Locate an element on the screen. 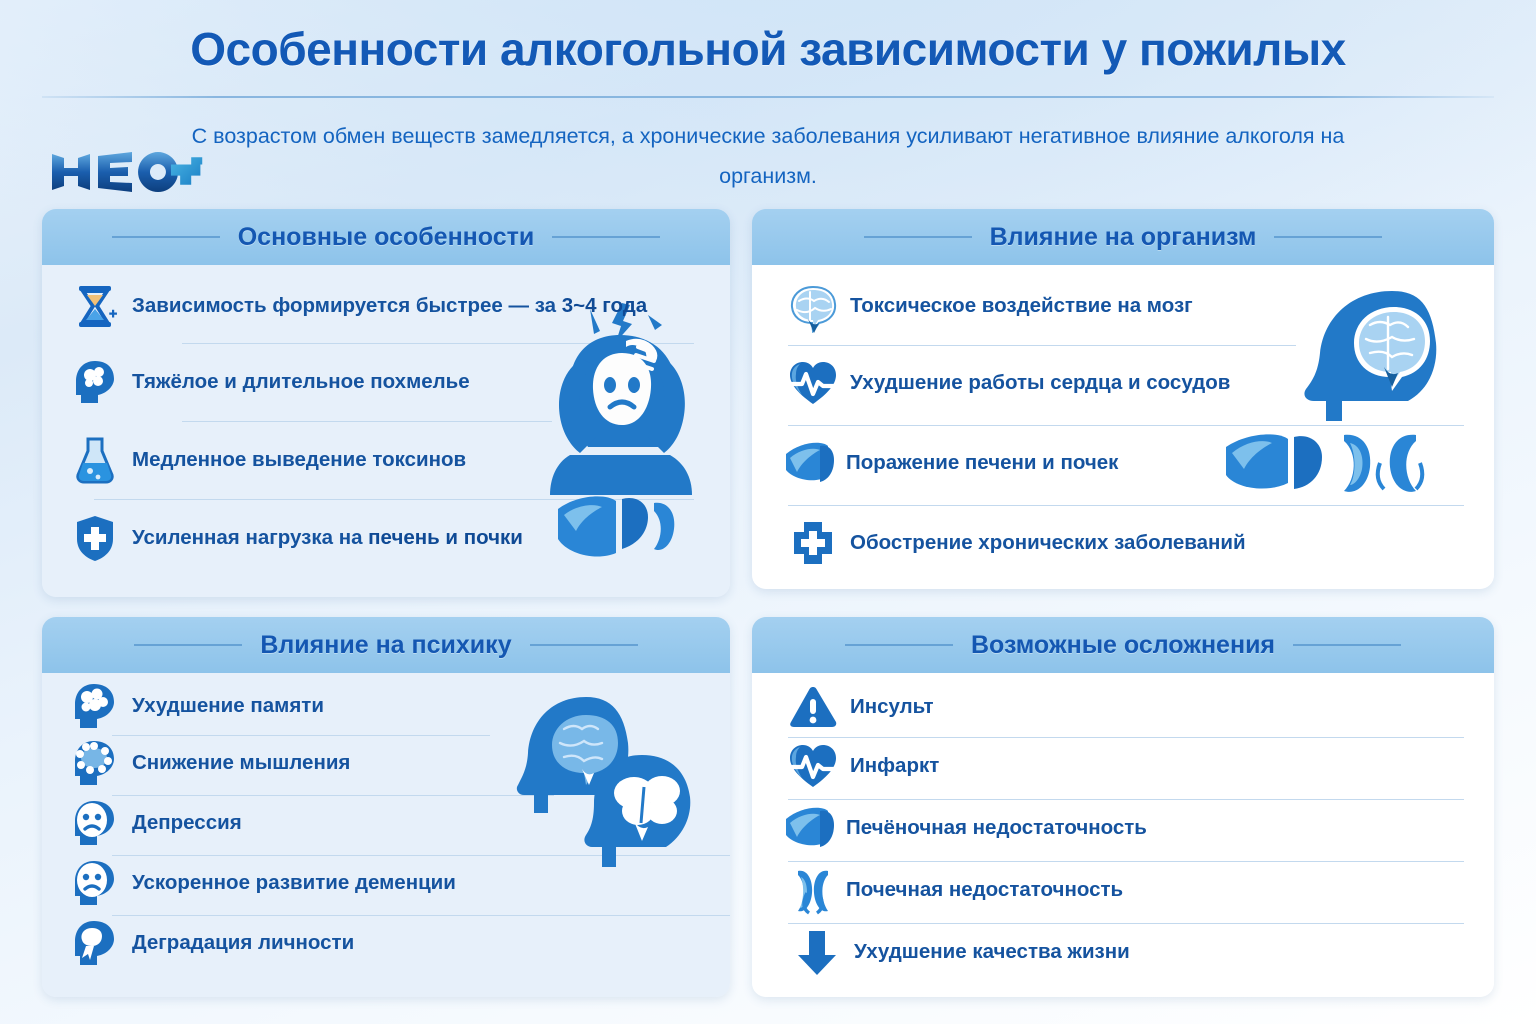  card-title: Основные особенности is located at coordinates (386, 236).